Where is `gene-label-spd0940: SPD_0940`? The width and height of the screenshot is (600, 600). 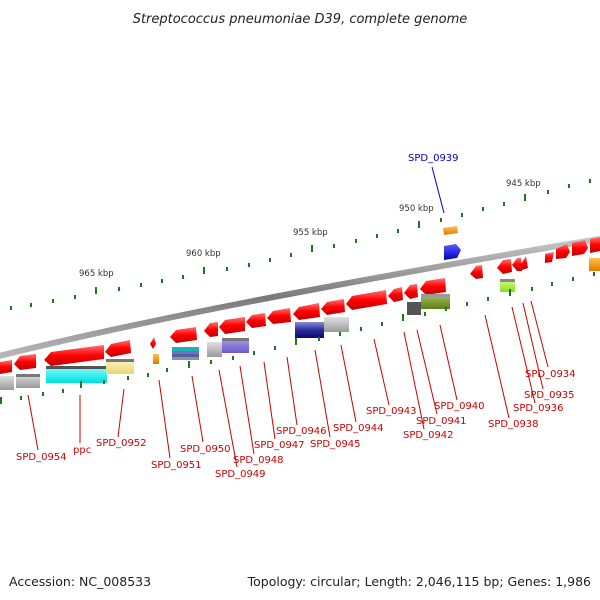
gene-label-spd0940: SPD_0940 is located at coordinates (459, 406).